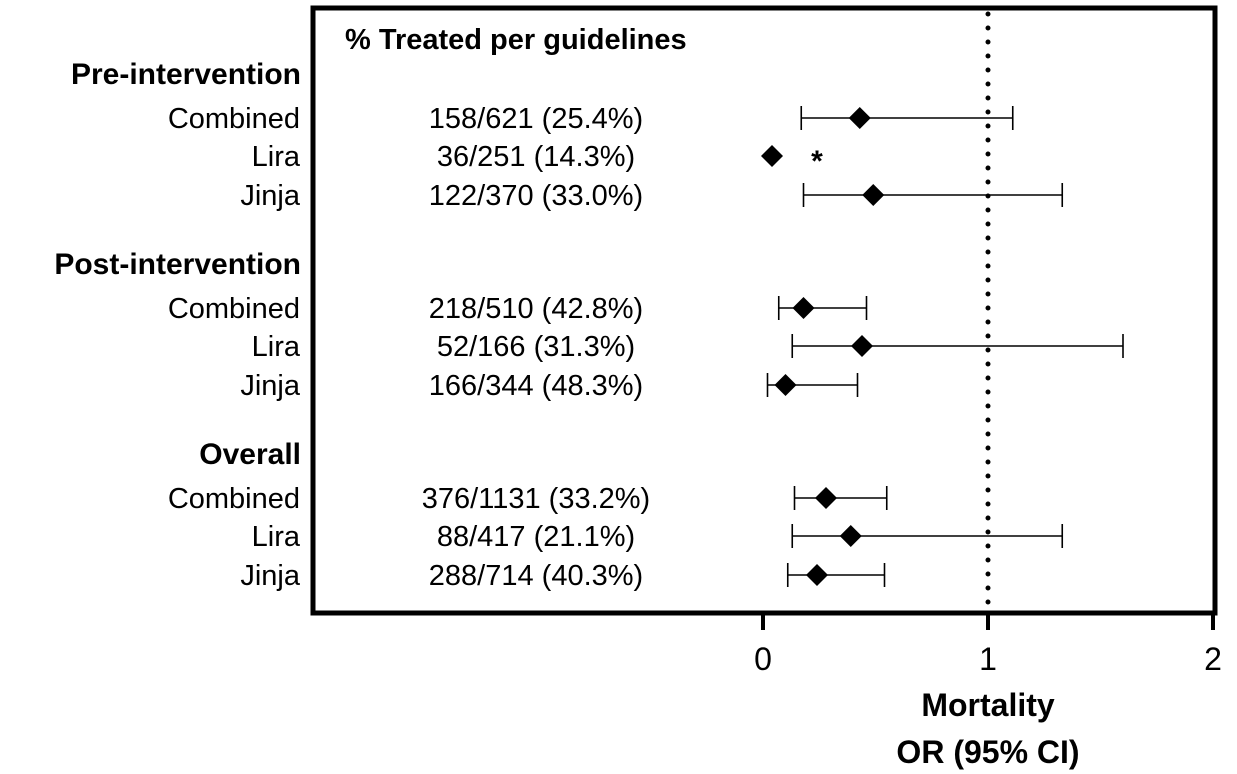 The image size is (1237, 774). Describe the element at coordinates (536, 309) in the screenshot. I see `row-count: 218/510 (42.8%)` at that location.